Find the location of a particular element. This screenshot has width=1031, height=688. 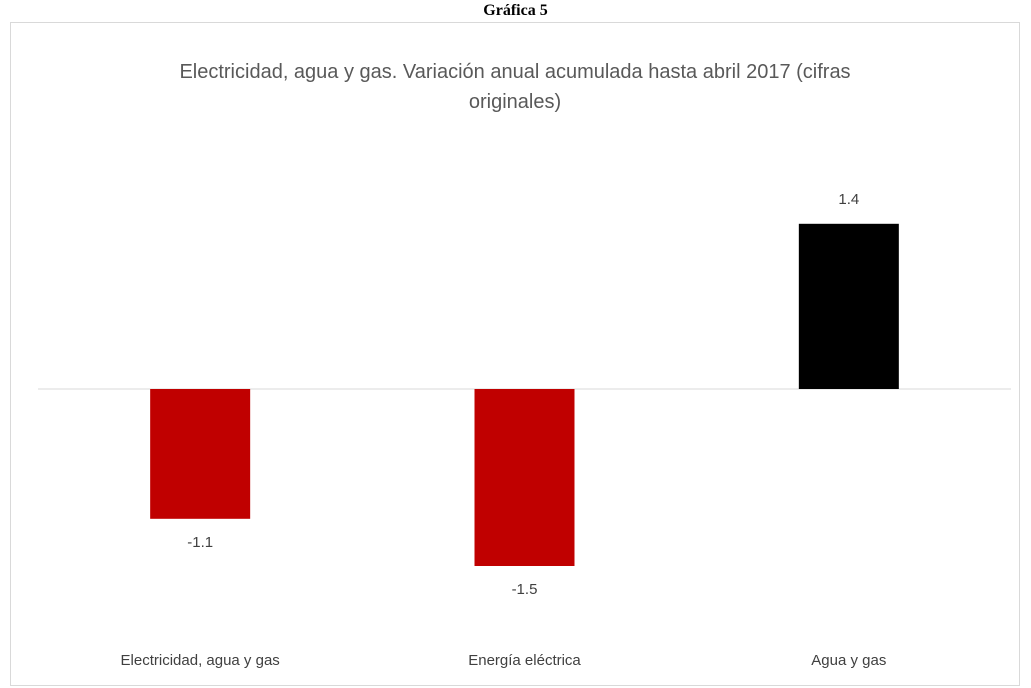

x-tick-label: Electricidad, agua y gas is located at coordinates (200, 660).